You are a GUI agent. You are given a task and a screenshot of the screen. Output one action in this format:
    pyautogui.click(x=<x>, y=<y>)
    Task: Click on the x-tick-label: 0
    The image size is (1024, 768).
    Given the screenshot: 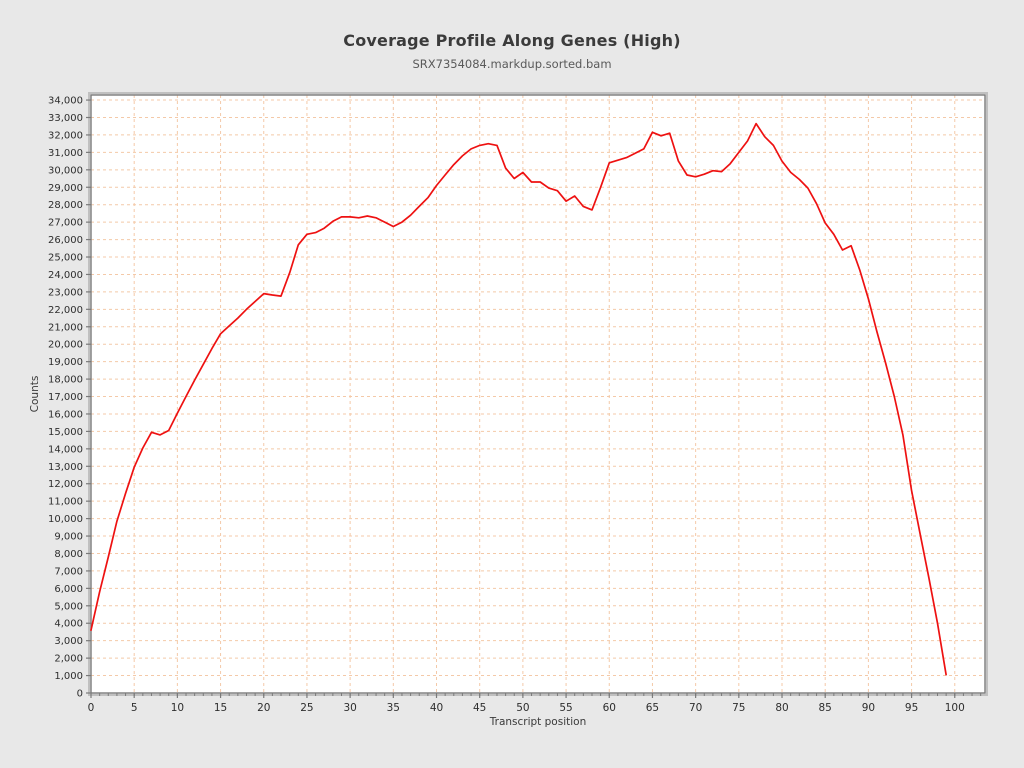 What is the action you would take?
    pyautogui.click(x=91, y=708)
    